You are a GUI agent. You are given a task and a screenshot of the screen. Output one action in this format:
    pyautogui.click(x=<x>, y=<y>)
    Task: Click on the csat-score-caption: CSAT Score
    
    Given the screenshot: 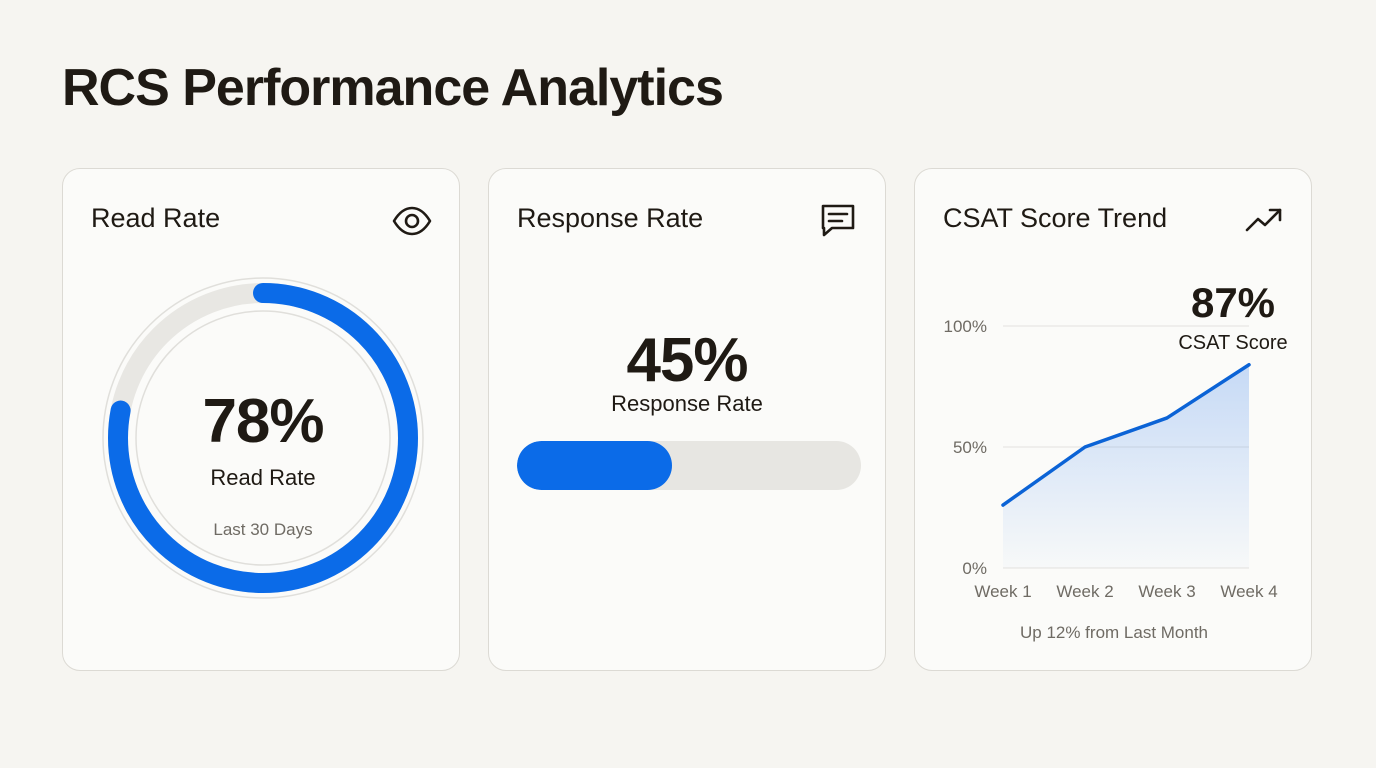 What is the action you would take?
    pyautogui.click(x=1232, y=343)
    